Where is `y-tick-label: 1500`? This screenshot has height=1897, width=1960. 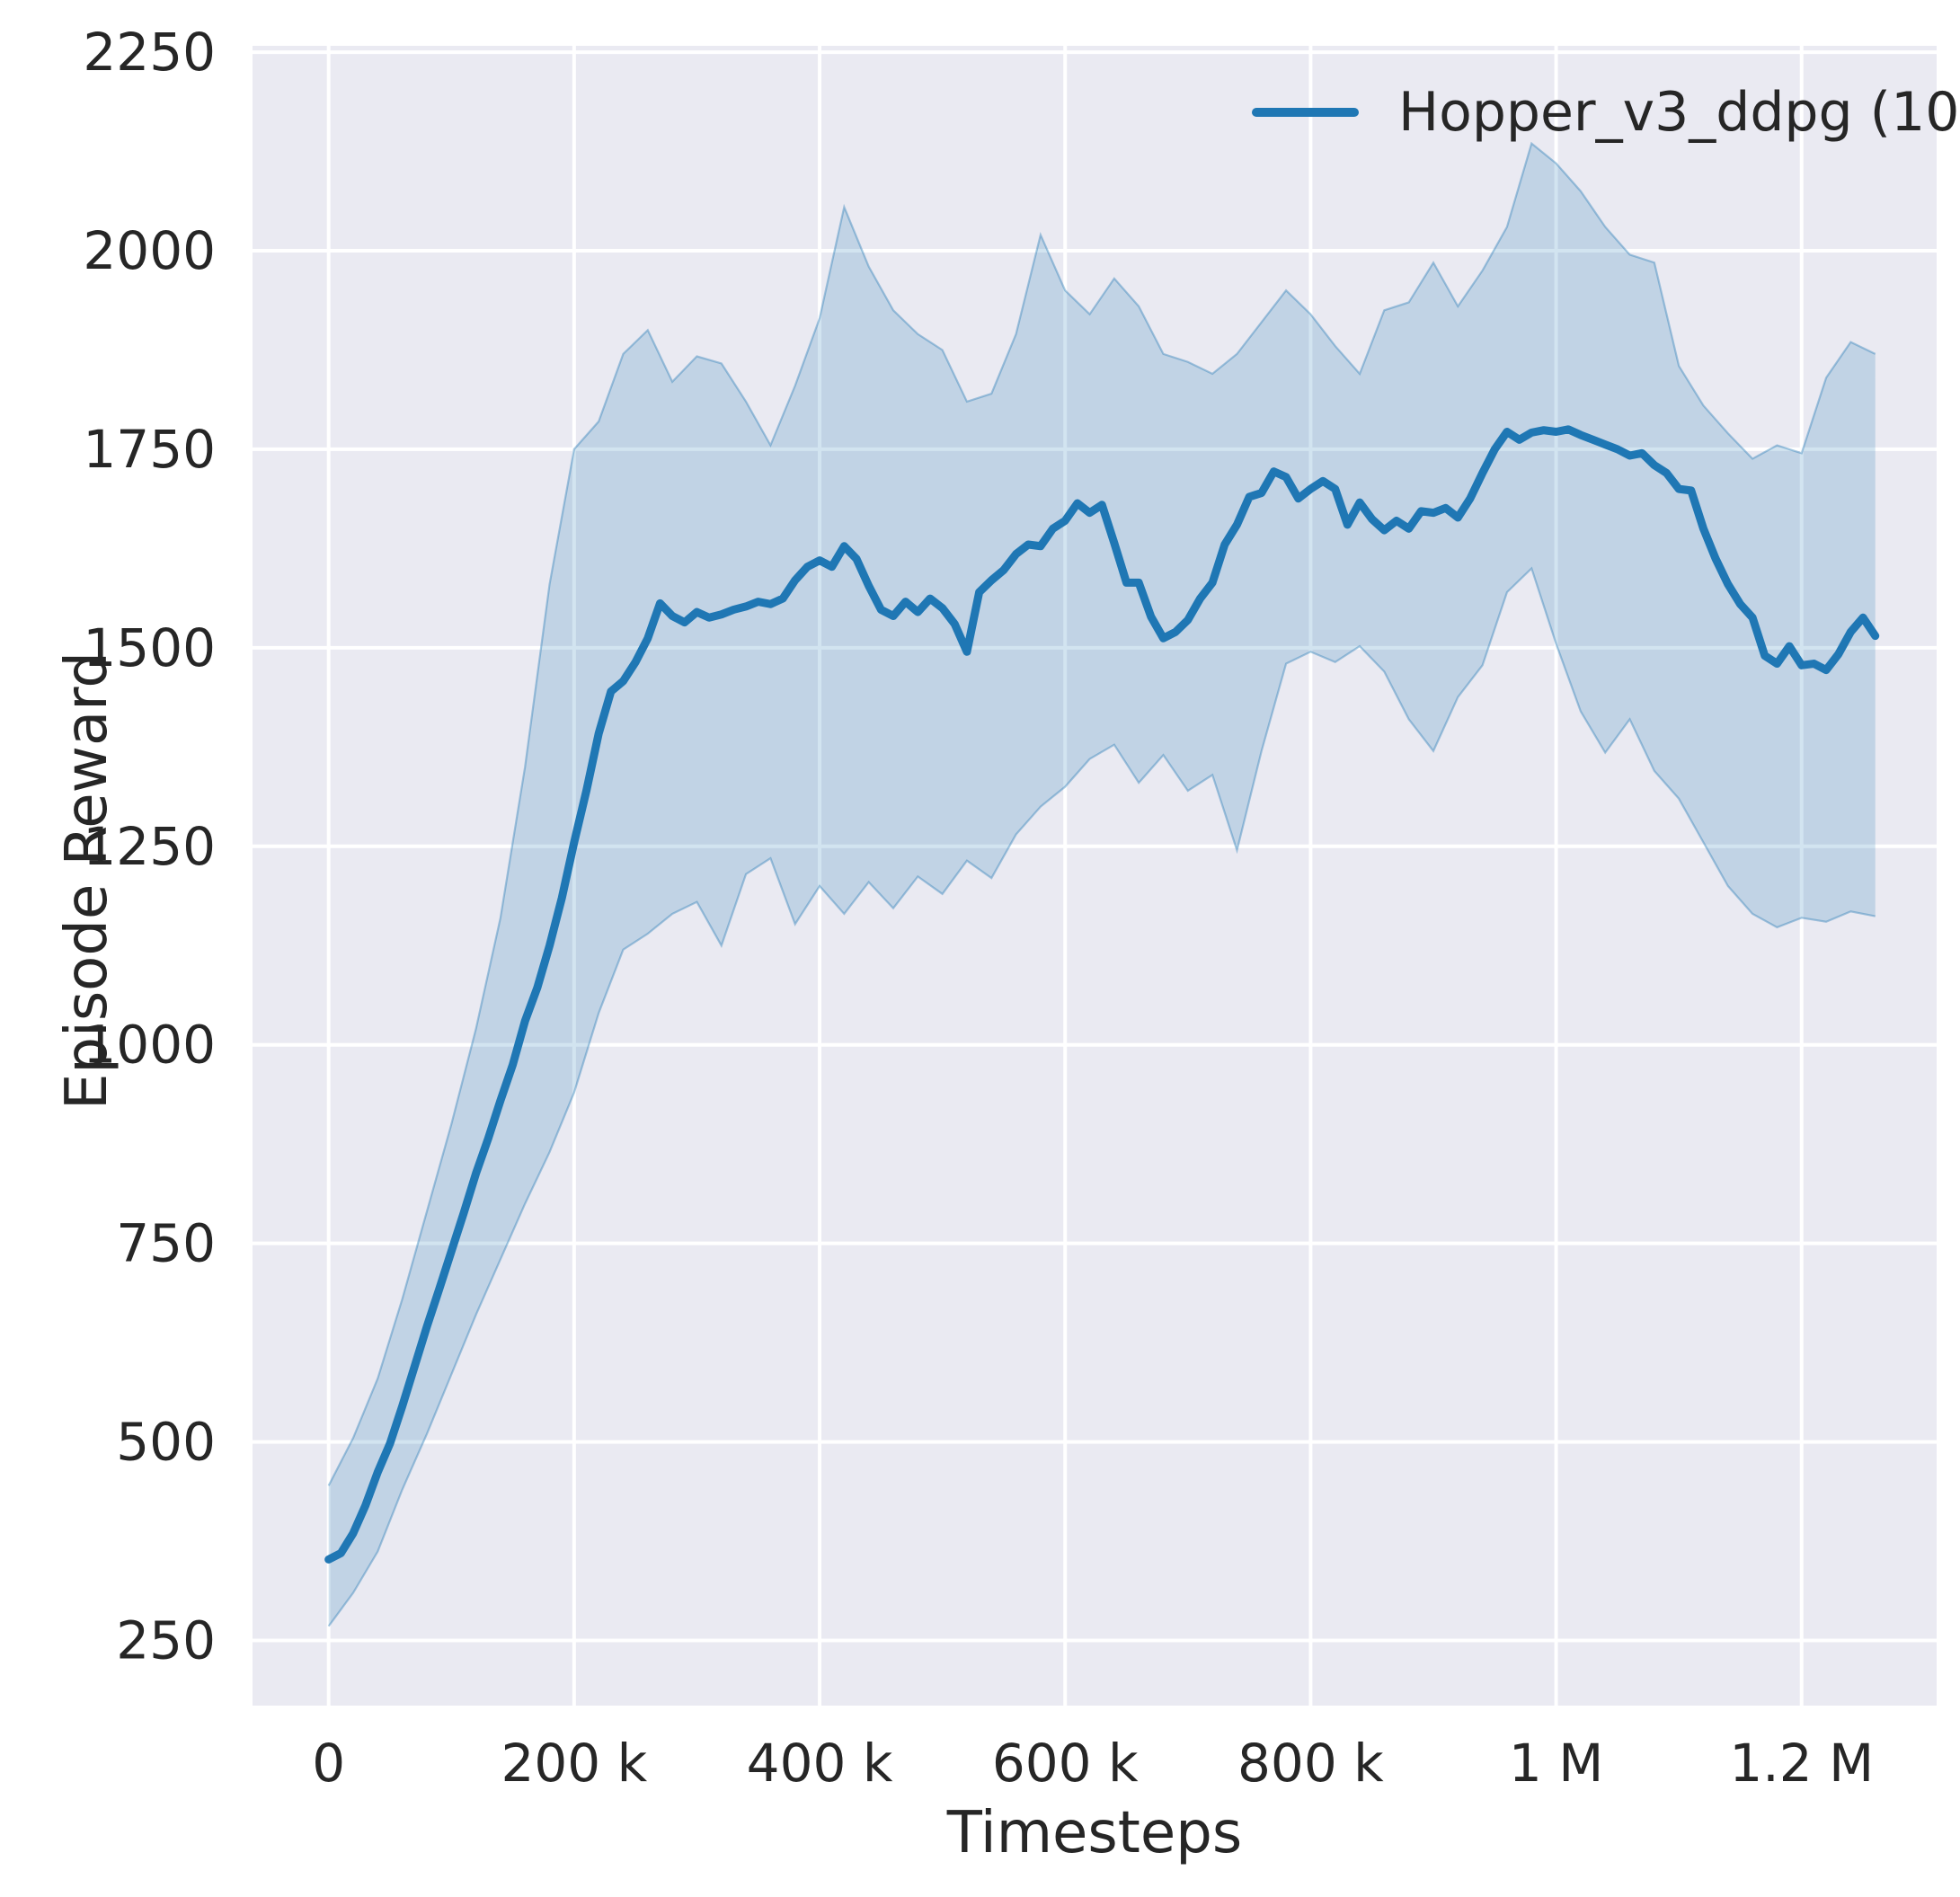 y-tick-label: 1500 is located at coordinates (150, 648).